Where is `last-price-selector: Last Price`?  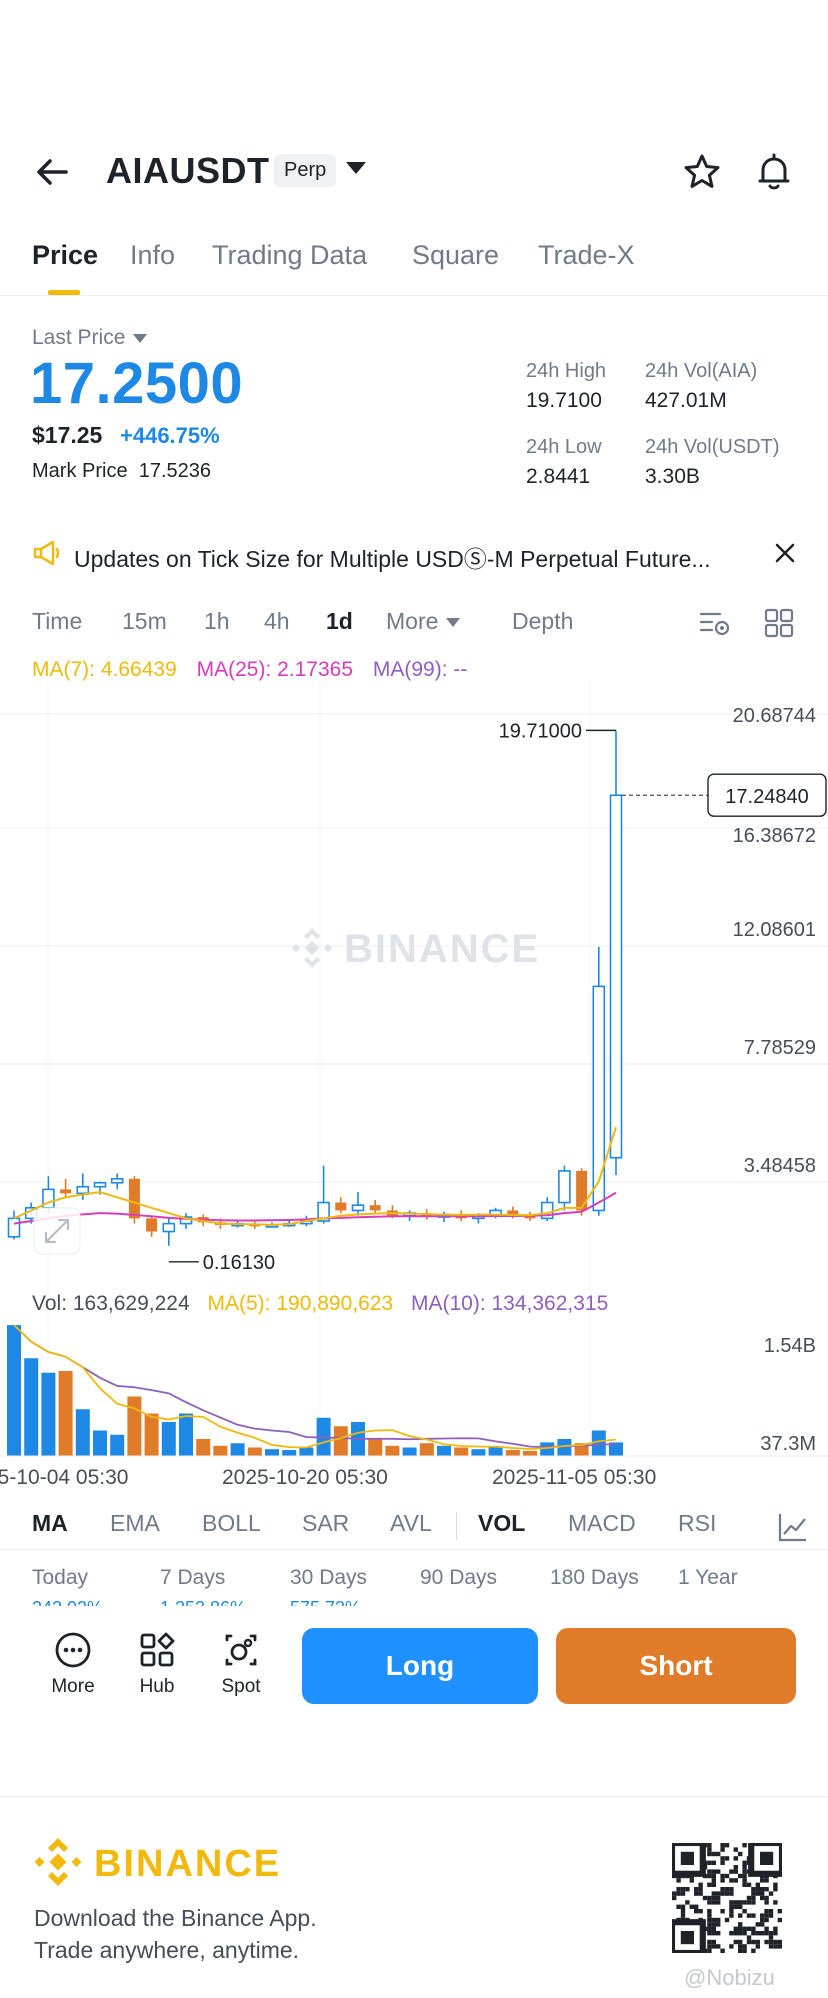
last-price-selector: Last Price is located at coordinates (90, 338).